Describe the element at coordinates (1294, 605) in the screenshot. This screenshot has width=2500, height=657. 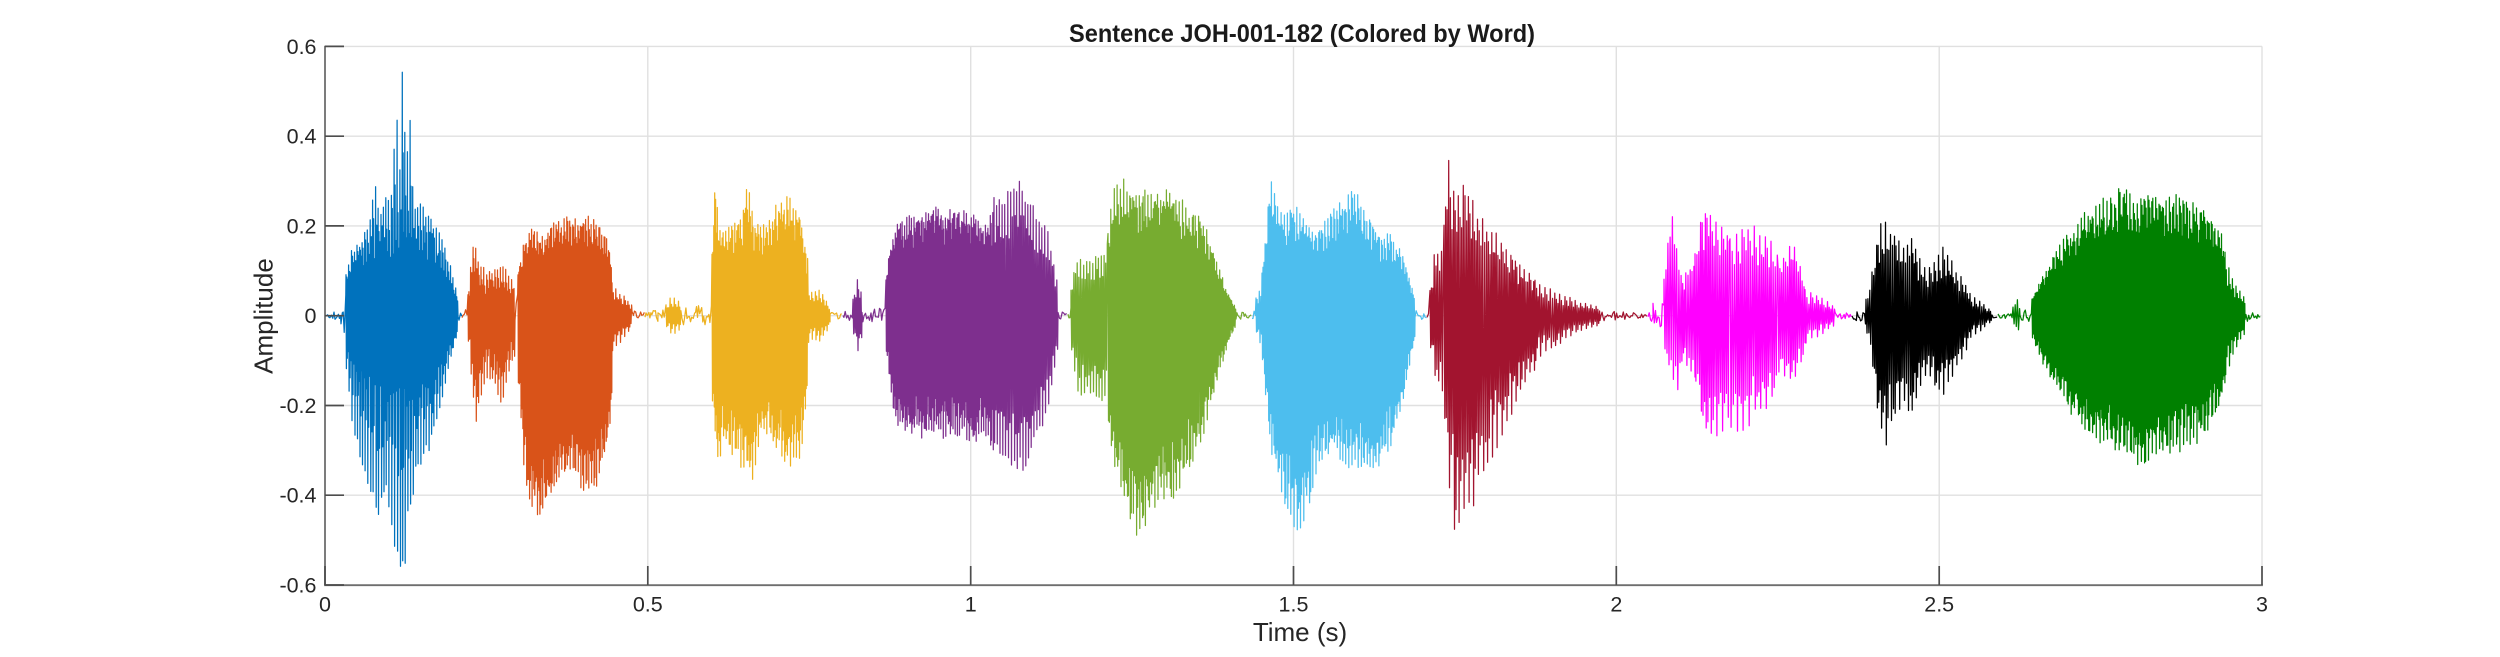
I see `svg-text: 1.5` at that location.